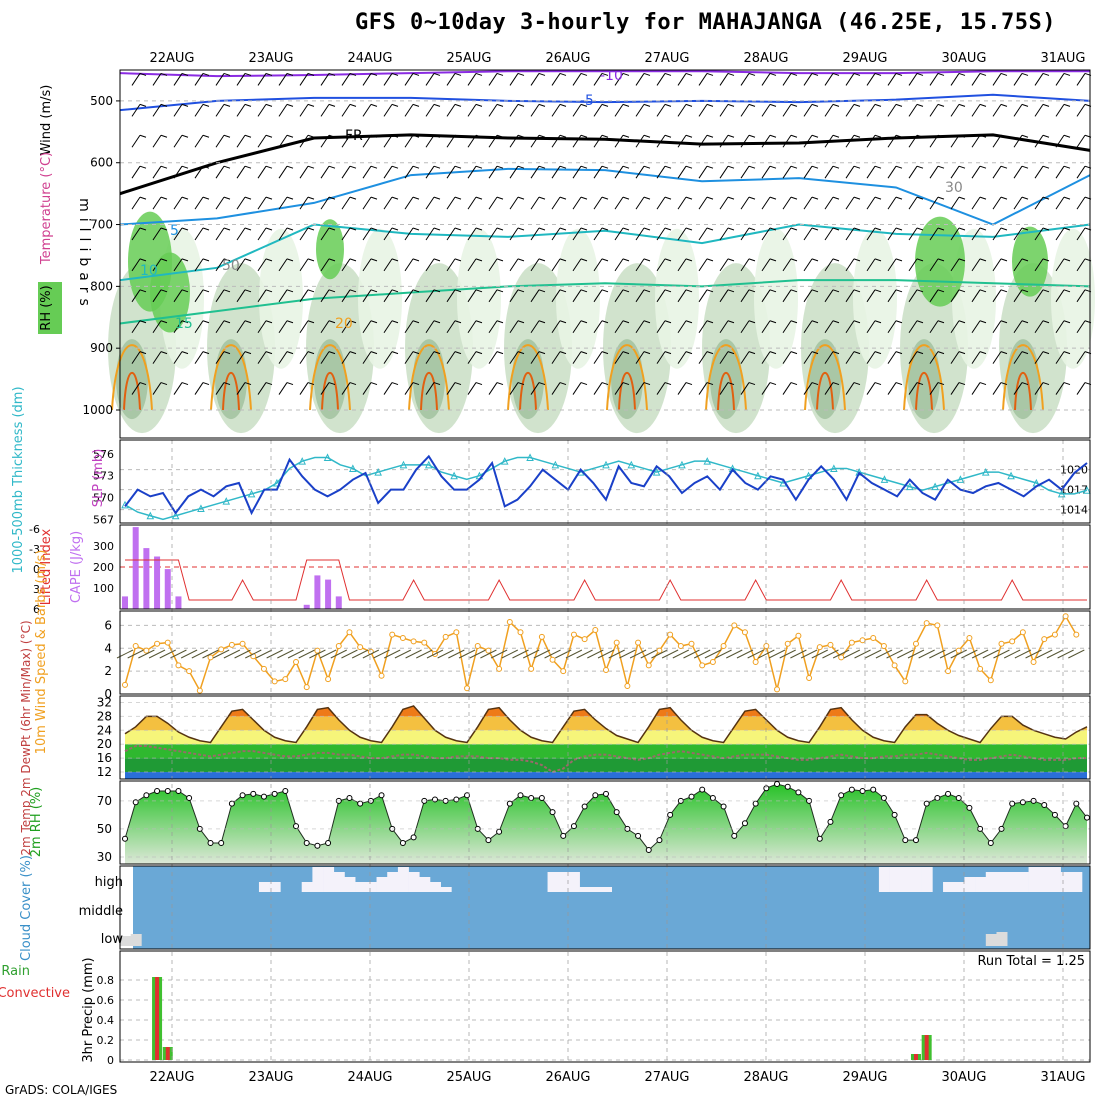  What do you see at coordinates (36, 822) in the screenshot?
I see `rh-ylabel: 2m RH (%)` at bounding box center [36, 822].